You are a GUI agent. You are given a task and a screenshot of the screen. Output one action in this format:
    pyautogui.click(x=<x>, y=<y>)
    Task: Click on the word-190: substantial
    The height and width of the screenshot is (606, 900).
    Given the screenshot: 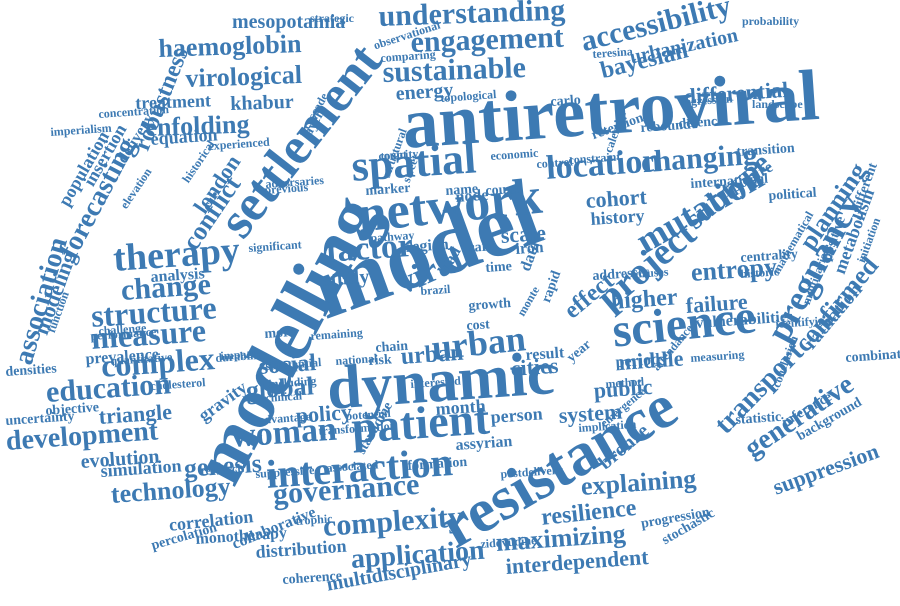 What is the action you would take?
    pyautogui.click(x=293, y=364)
    